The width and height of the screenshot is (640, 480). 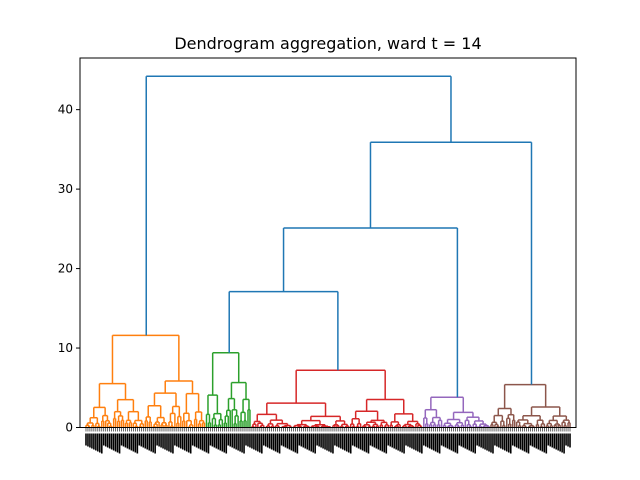 I want to click on y-tick-label-10: 10, so click(x=65, y=348).